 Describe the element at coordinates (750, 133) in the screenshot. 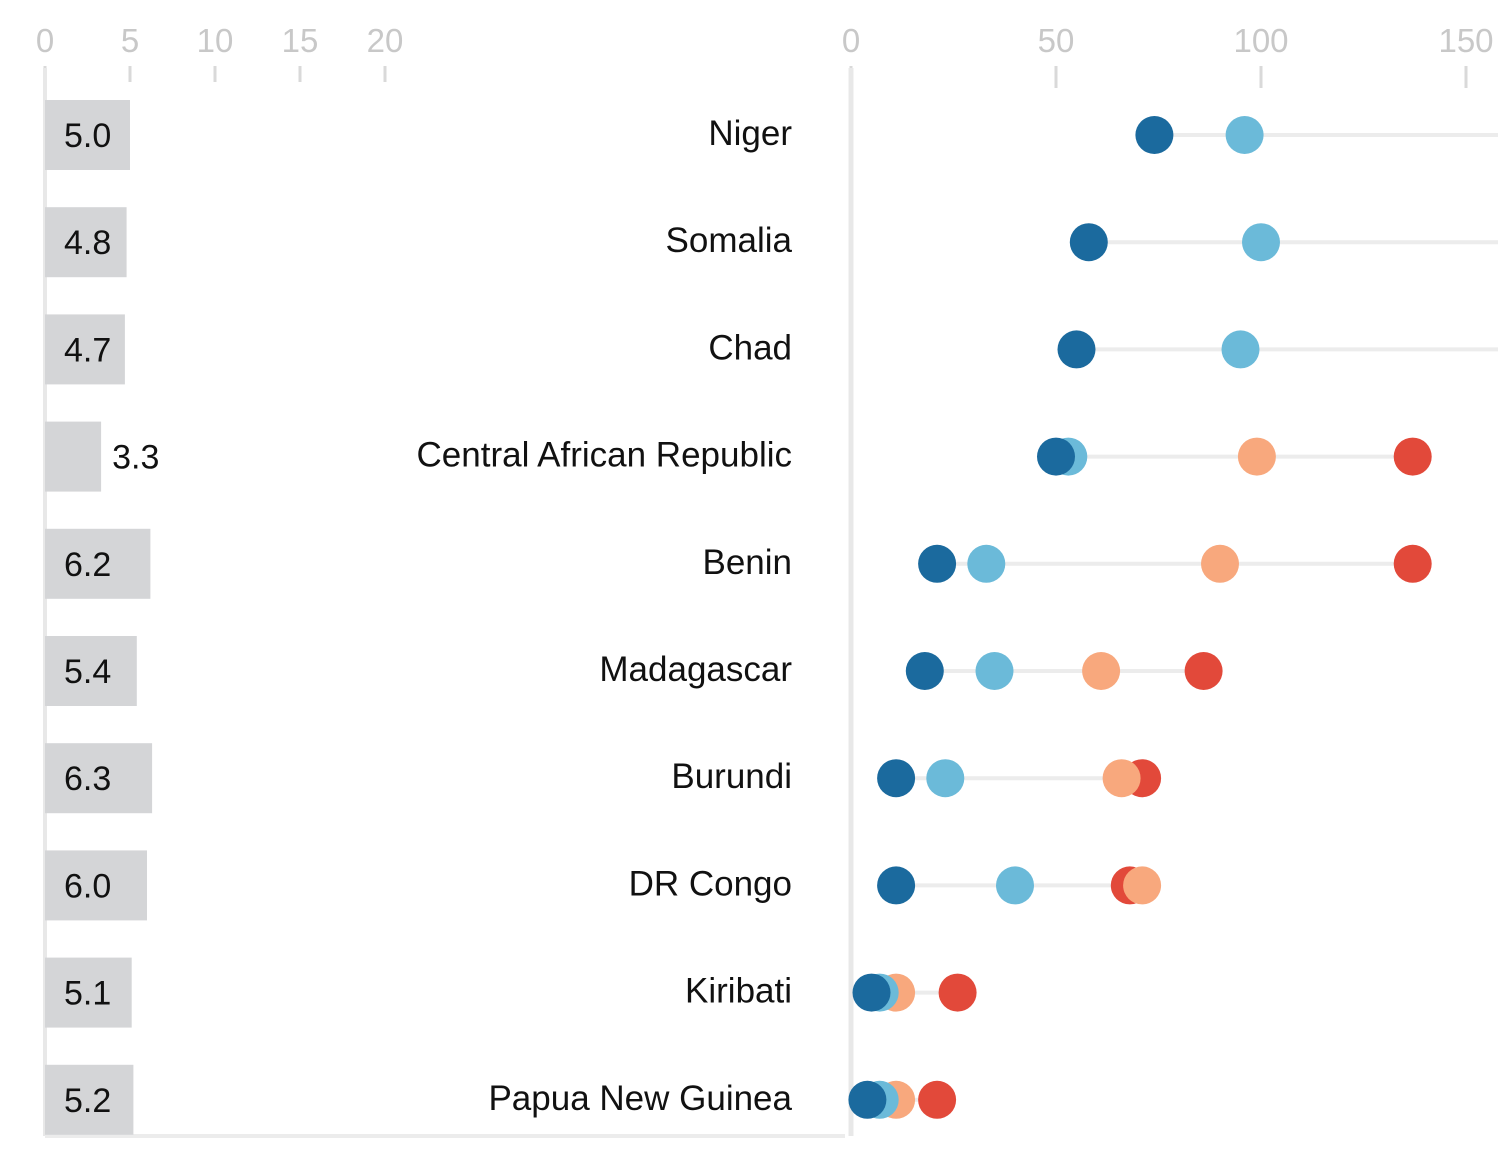

I see `country-label: Niger` at that location.